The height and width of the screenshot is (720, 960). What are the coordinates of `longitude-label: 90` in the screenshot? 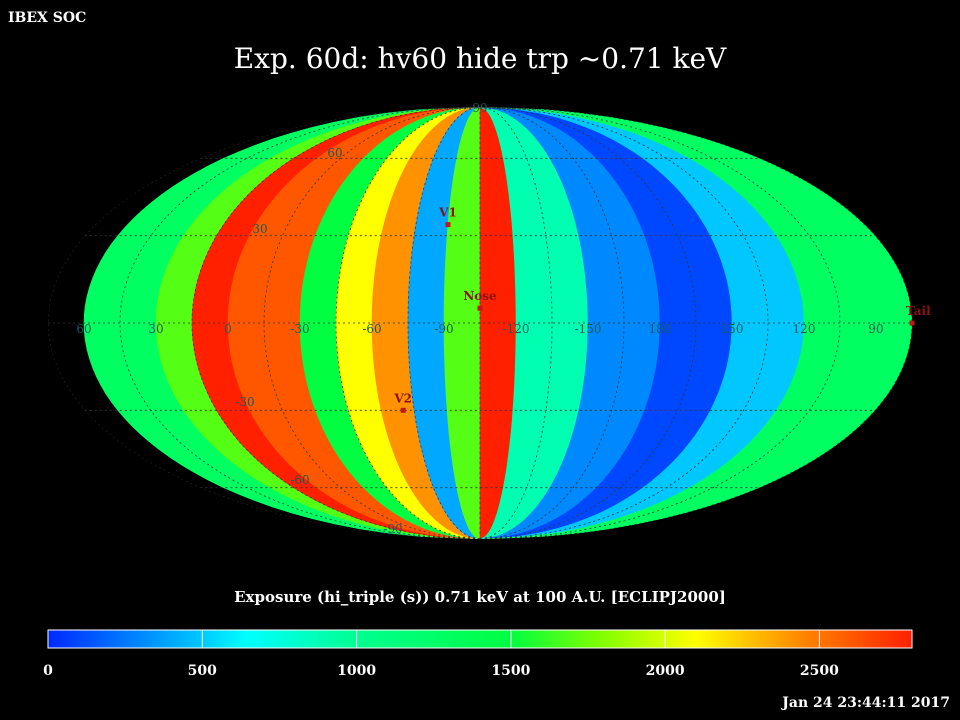 It's located at (875, 329).